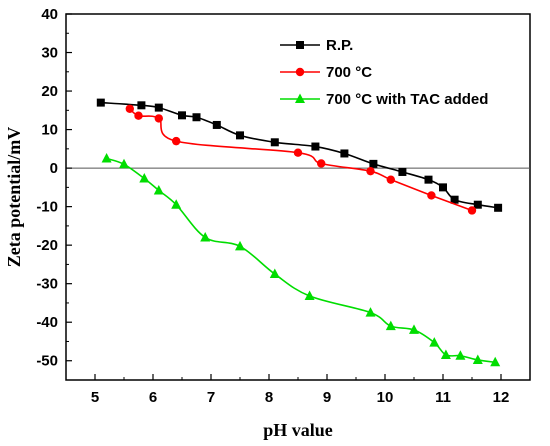  I want to click on legend-label: 700 °C, so click(349, 72).